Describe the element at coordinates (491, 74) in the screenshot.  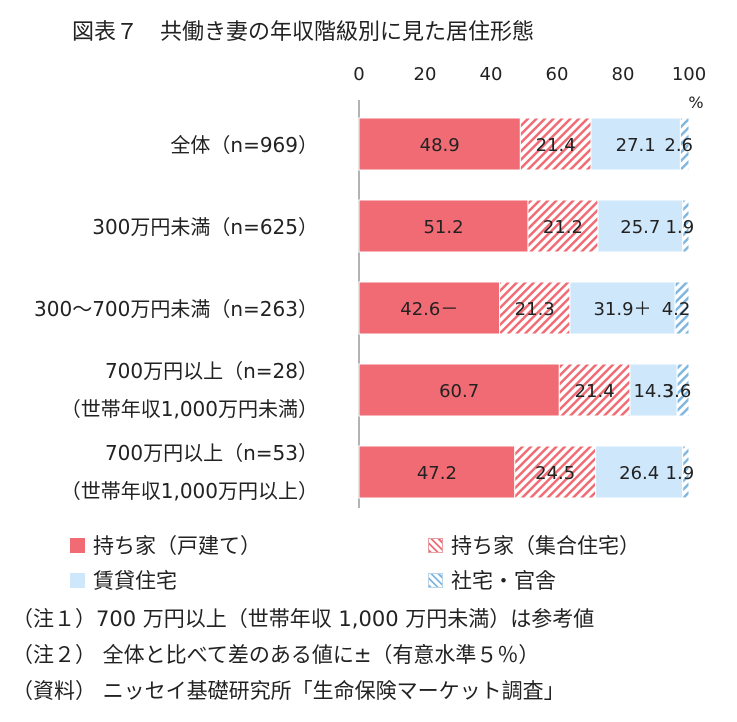
I see `x-tick-label: 40` at that location.